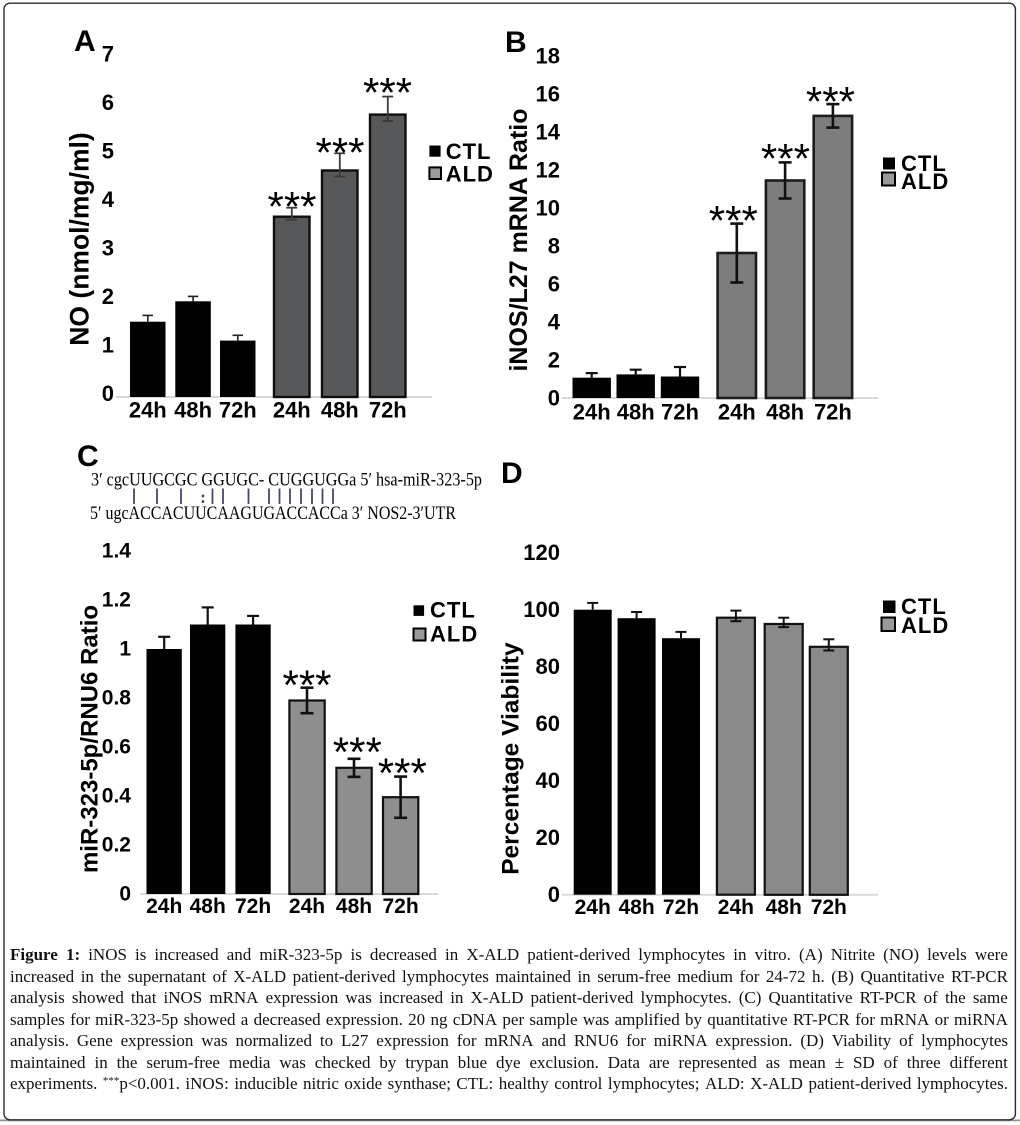 The image size is (1020, 1125). What do you see at coordinates (85, 41) in the screenshot?
I see `svg-text: A` at bounding box center [85, 41].